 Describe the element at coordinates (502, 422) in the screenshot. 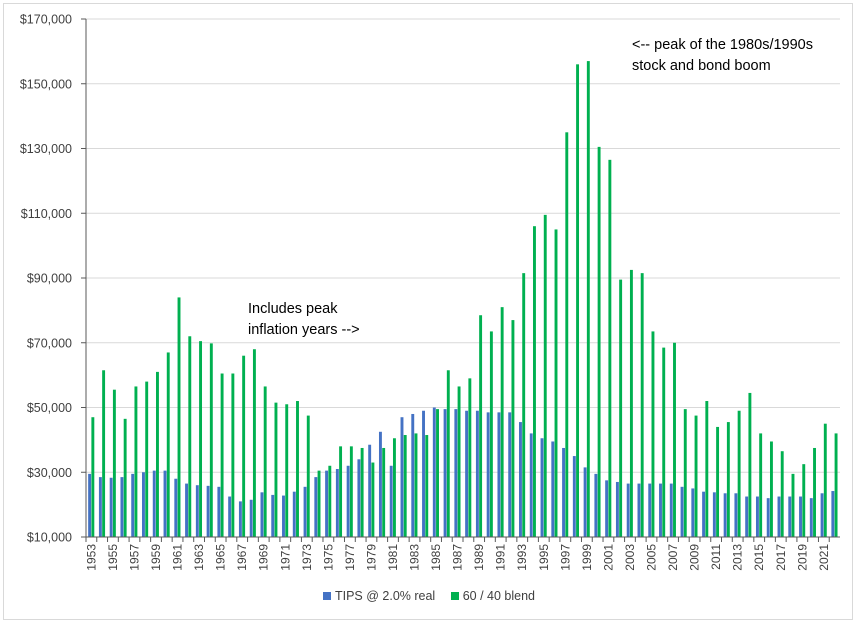

I see `bar-blend-1991` at that location.